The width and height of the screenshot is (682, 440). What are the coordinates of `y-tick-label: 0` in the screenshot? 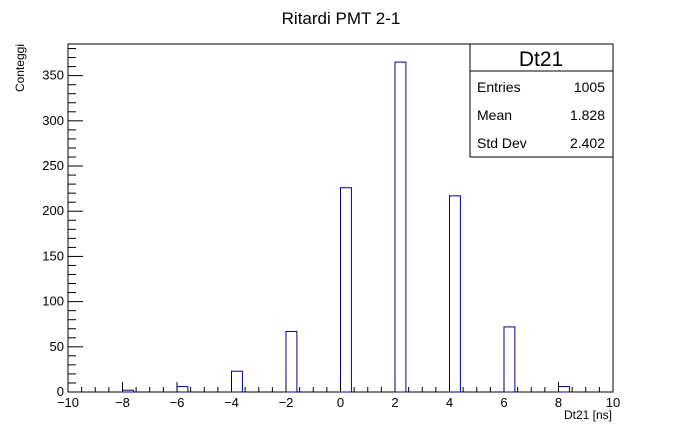 It's located at (60, 391).